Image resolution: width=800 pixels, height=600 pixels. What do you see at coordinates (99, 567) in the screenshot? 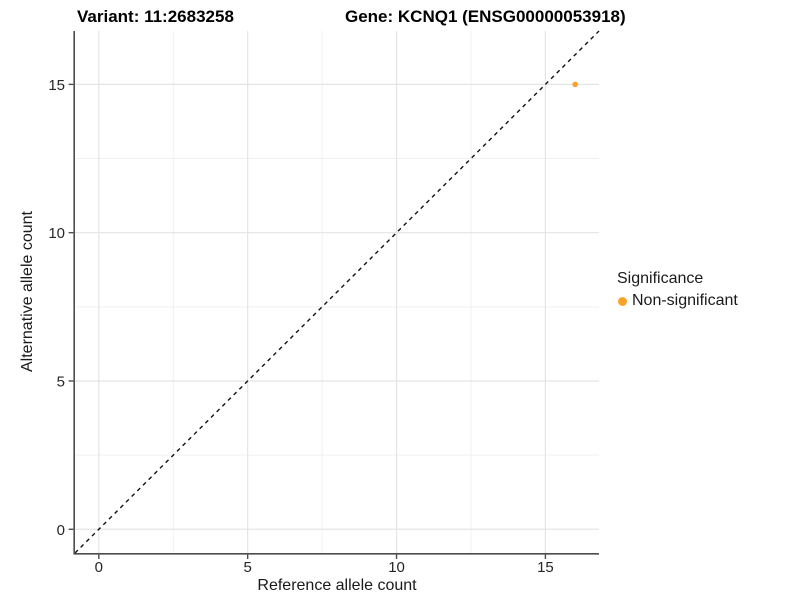
I see `x-tick-label: 0` at bounding box center [99, 567].